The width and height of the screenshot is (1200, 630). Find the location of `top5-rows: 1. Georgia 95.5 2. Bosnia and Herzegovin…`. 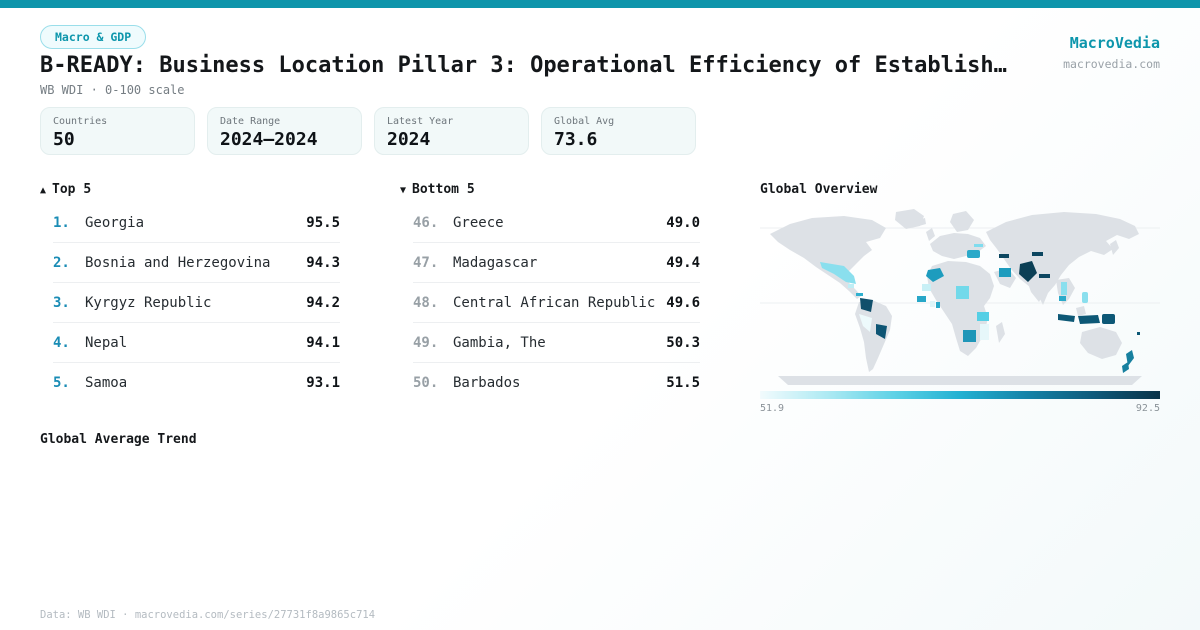

top5-rows: 1. Georgia 95.5 2. Bosnia and Herzegovin… is located at coordinates (190, 303).